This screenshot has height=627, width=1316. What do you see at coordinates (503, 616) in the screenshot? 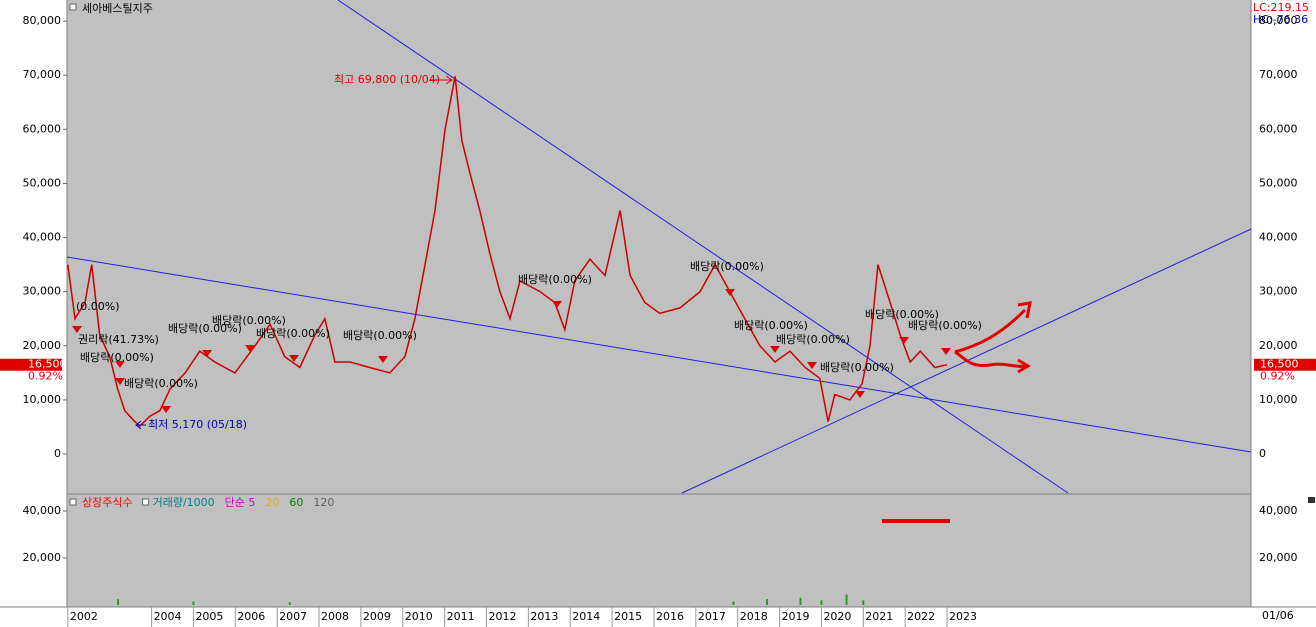
I see `x-tick-label: 2012` at bounding box center [503, 616].